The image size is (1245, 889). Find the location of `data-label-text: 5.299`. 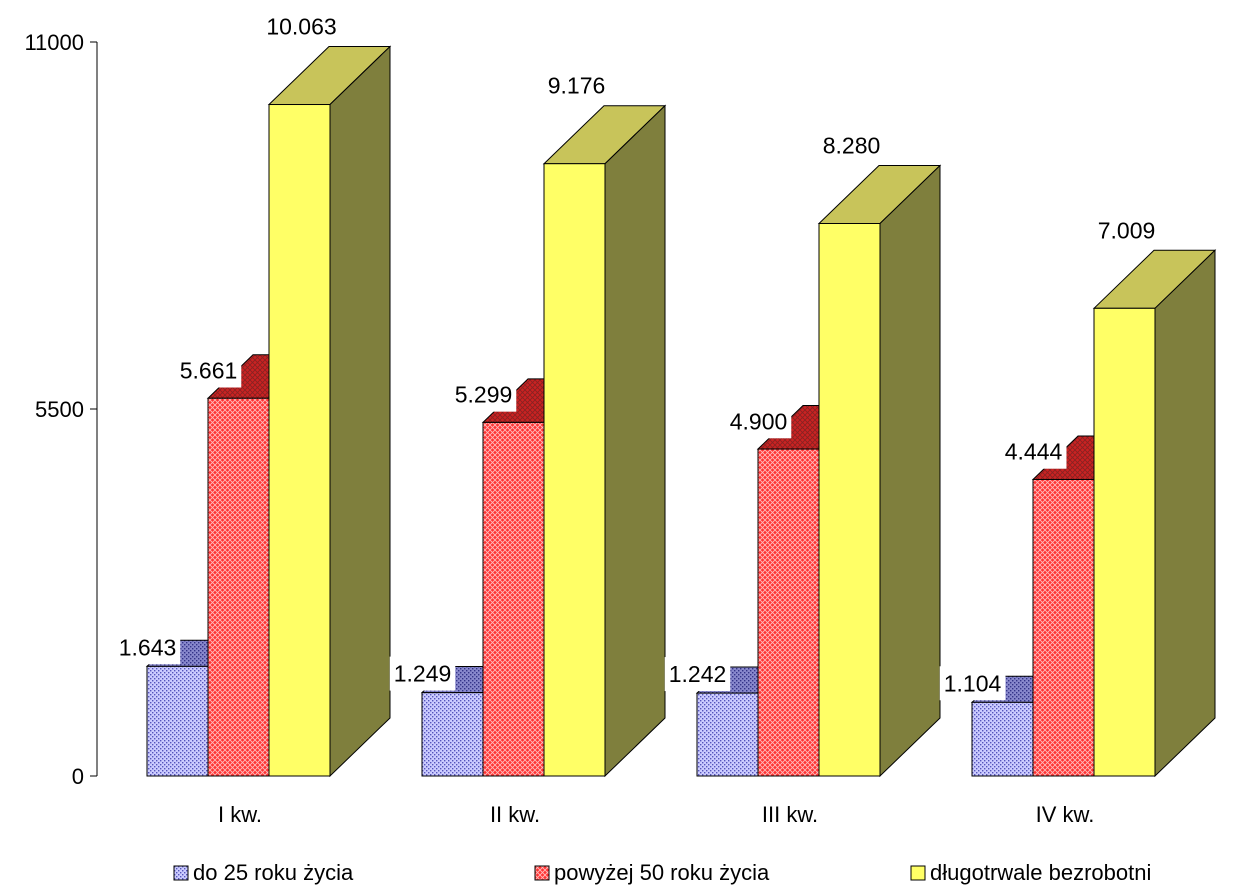

data-label-text: 5.299 is located at coordinates (484, 395).